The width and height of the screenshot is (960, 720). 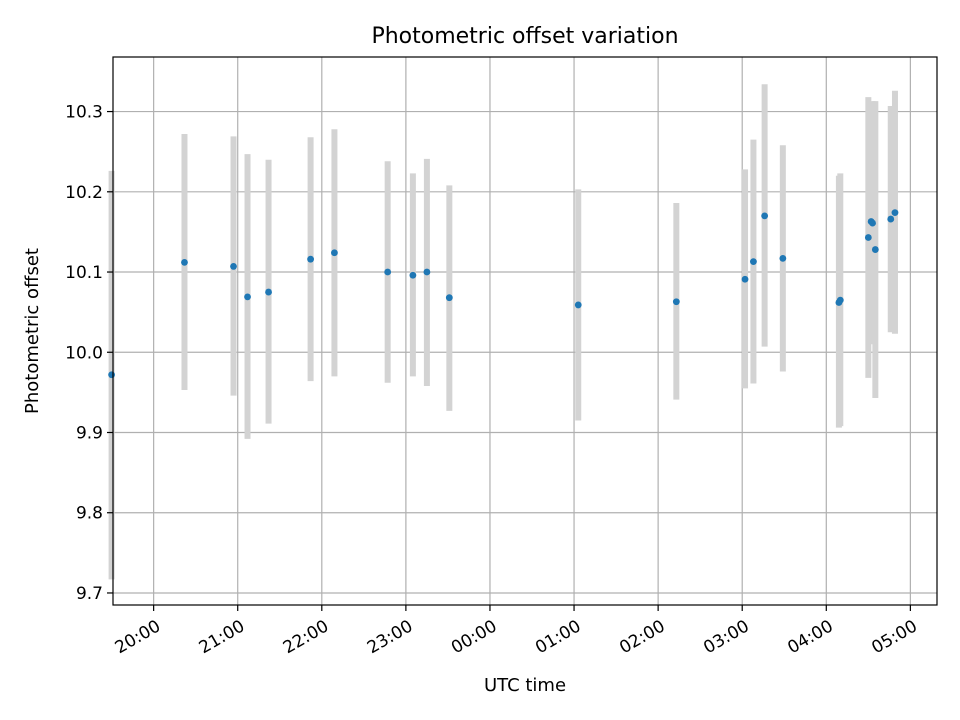 I want to click on y-tick-label: 10.0, so click(x=84, y=353).